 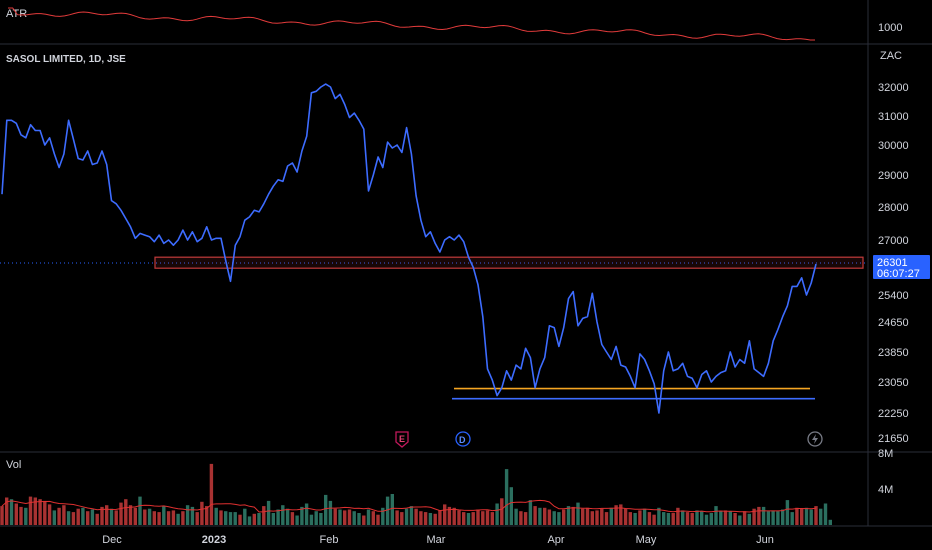 What do you see at coordinates (13, 465) in the screenshot?
I see `volume-label: Vol` at bounding box center [13, 465].